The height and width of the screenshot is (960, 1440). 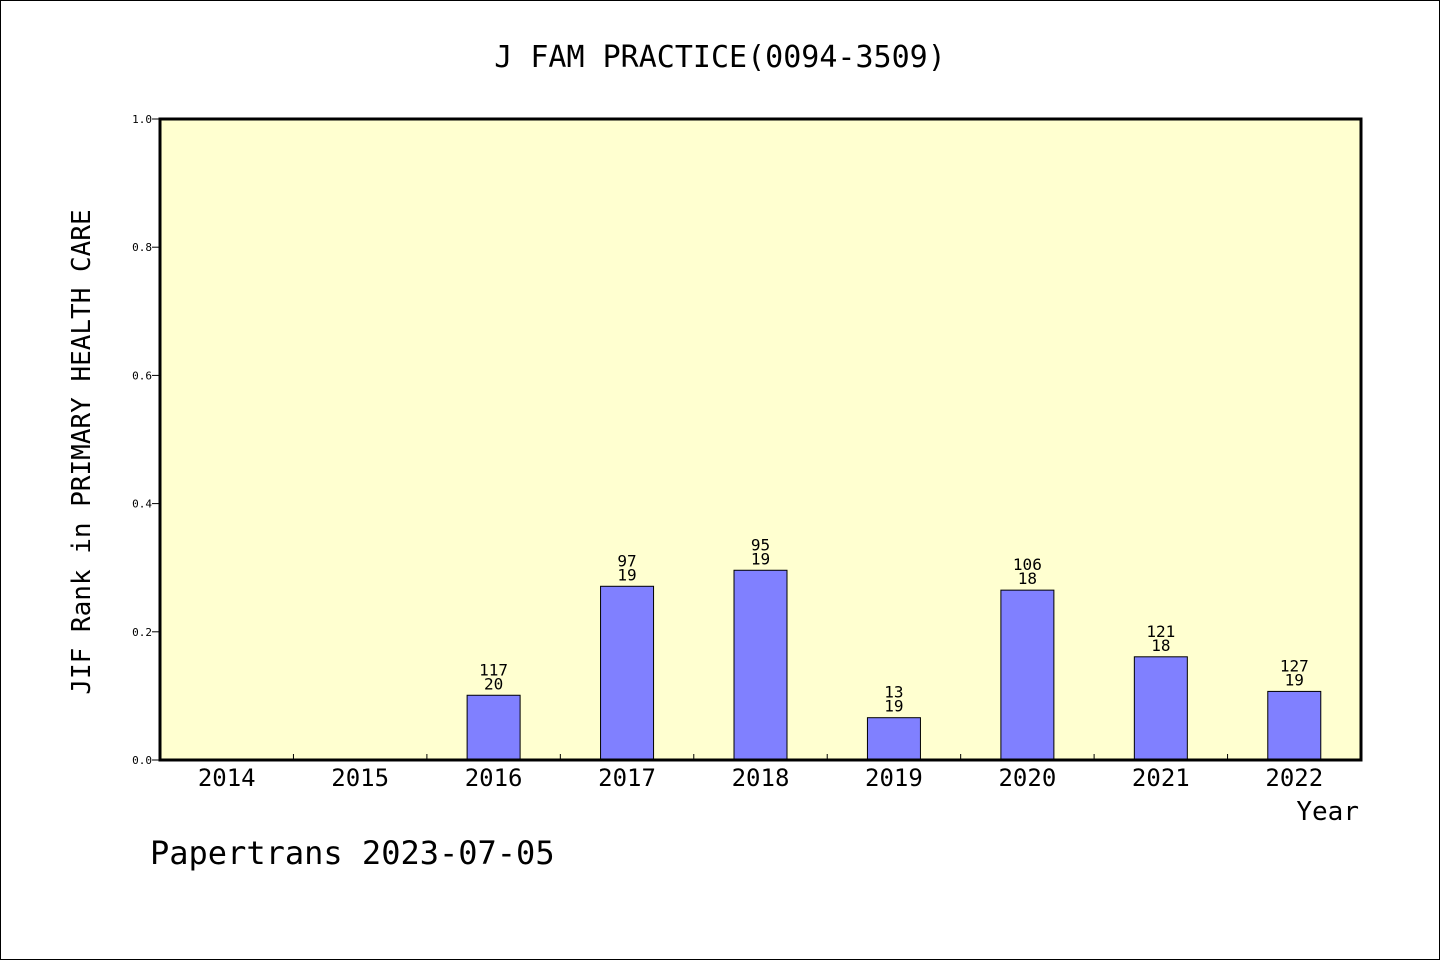 I want to click on x-tick-label: 2019, so click(x=894, y=778).